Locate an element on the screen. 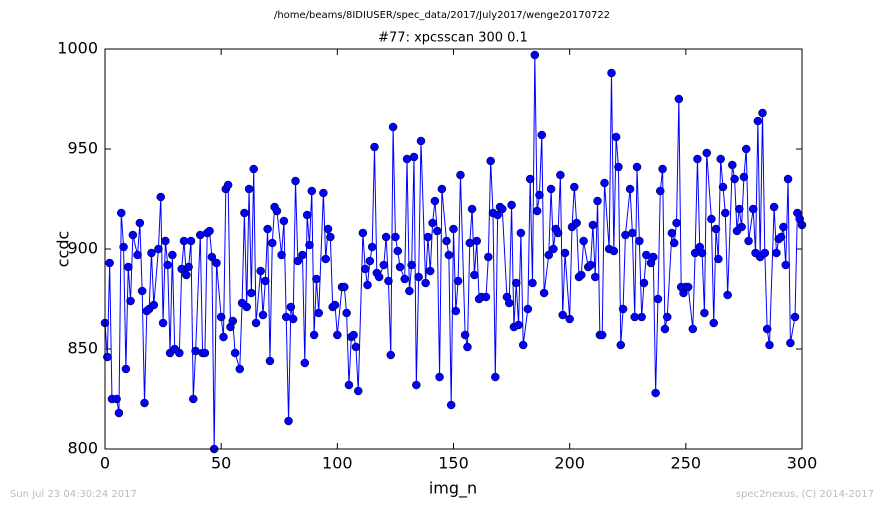  x-tick-label: 0 is located at coordinates (105, 463).